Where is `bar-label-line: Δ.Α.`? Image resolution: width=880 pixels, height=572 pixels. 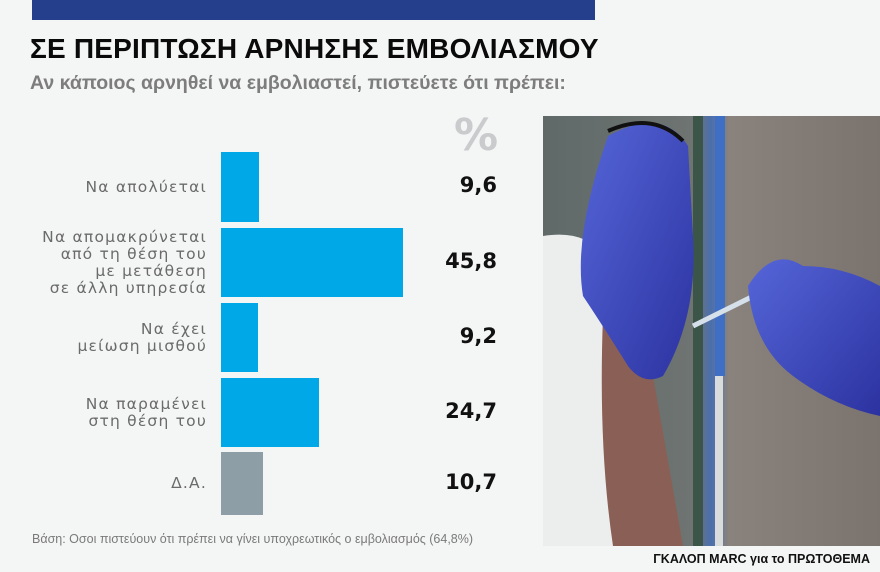
bar-label-line: Δ.Α. is located at coordinates (189, 483).